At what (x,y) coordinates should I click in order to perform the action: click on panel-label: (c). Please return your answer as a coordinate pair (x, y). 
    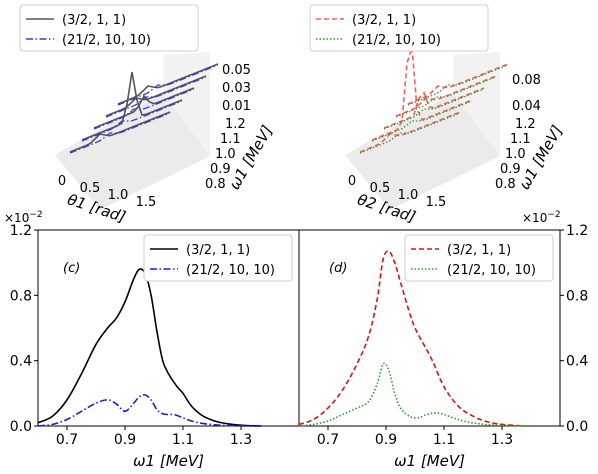
    Looking at the image, I should click on (71, 268).